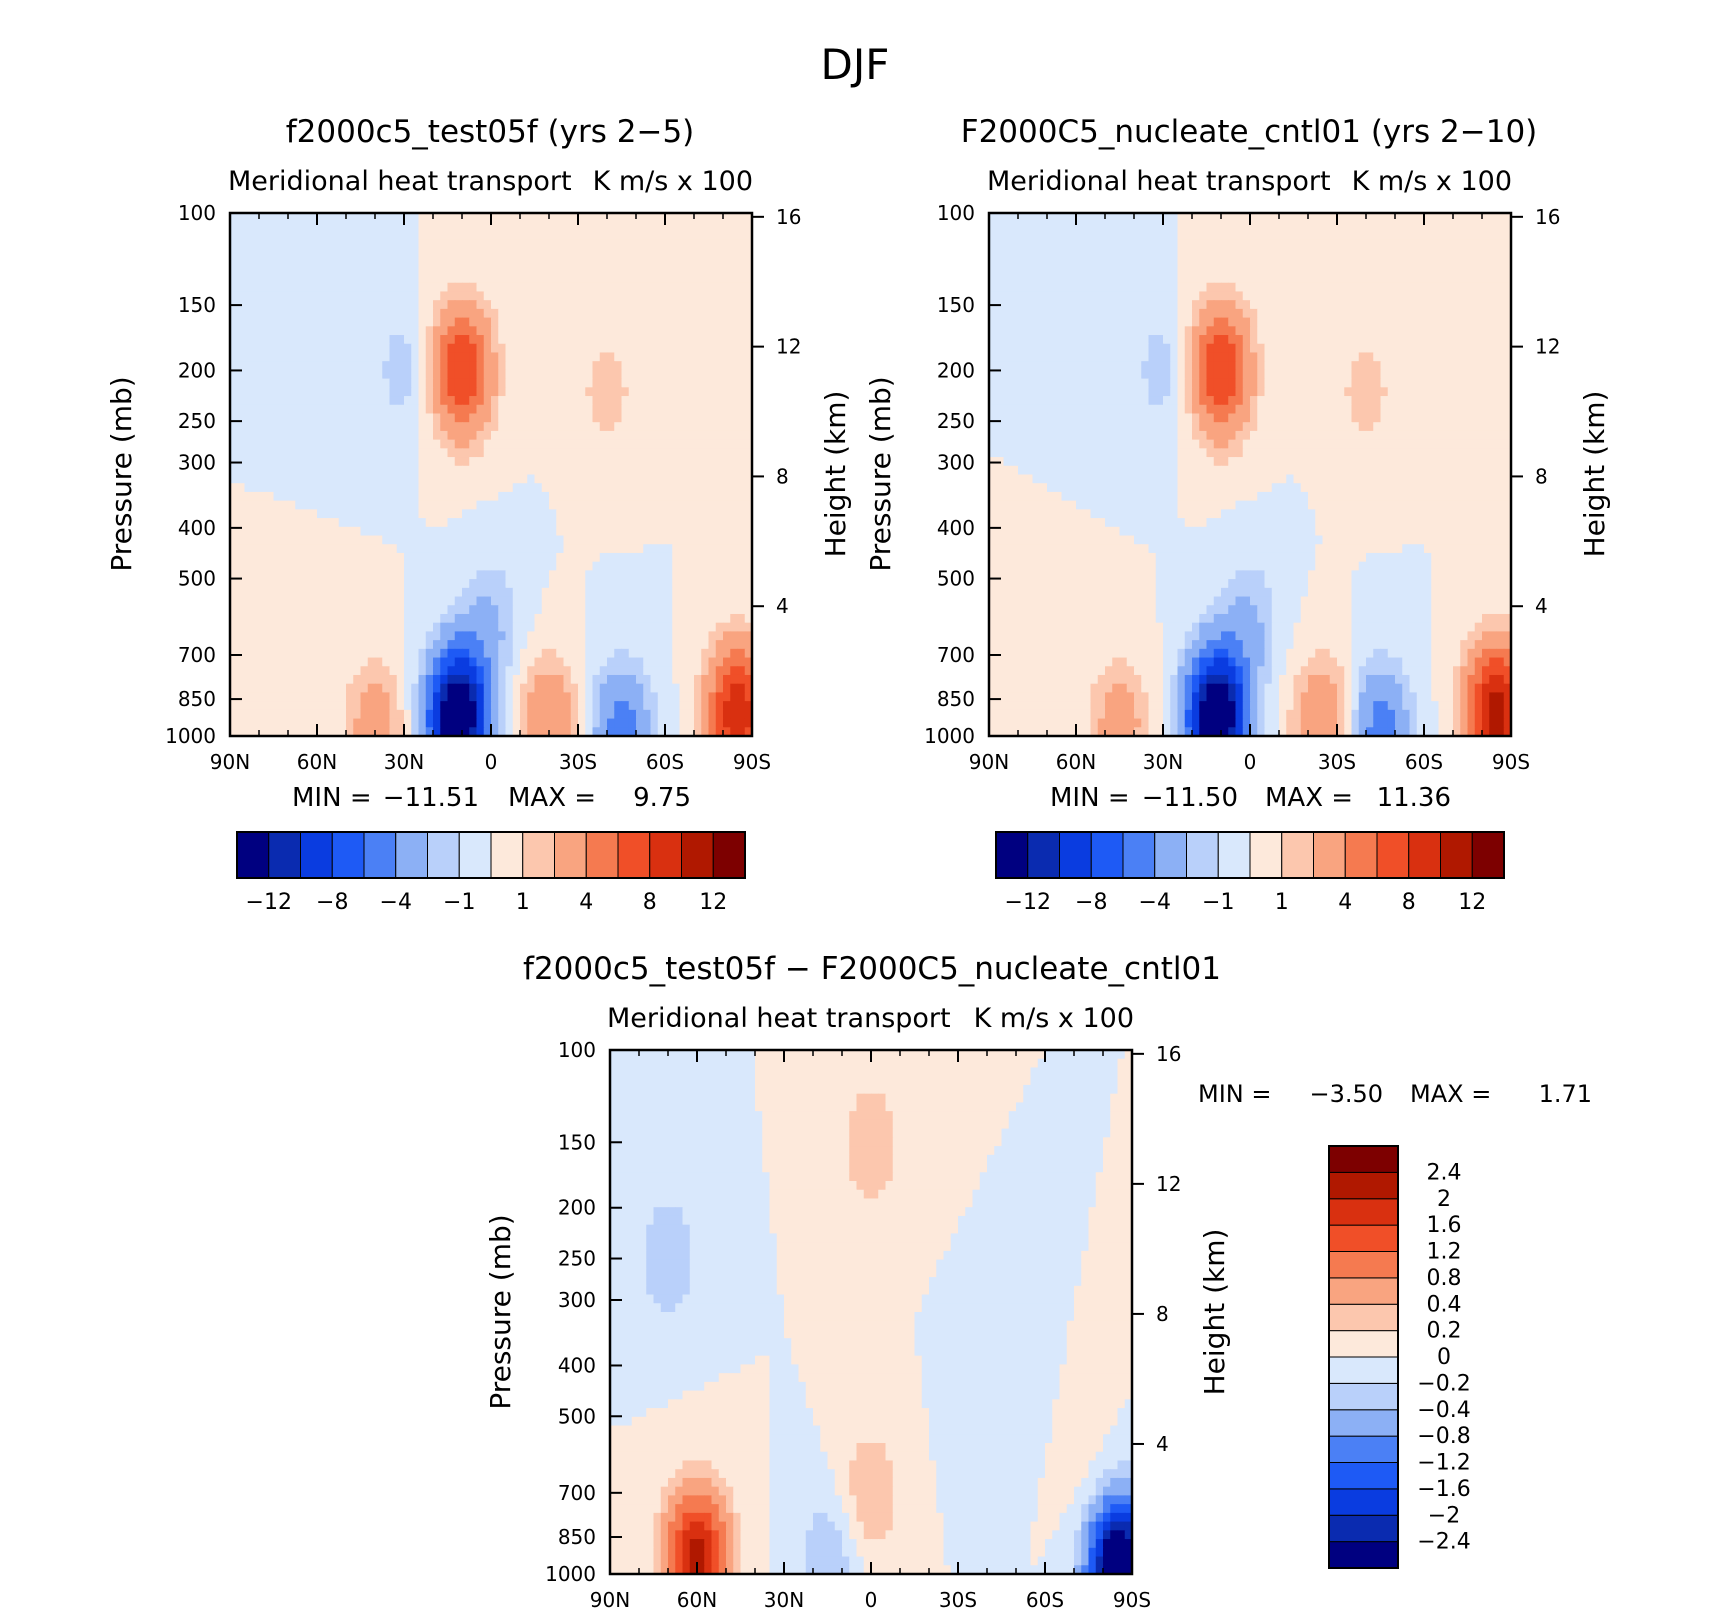  Describe the element at coordinates (121, 473) in the screenshot. I see `y-axis-label: Pressure (mb)` at that location.